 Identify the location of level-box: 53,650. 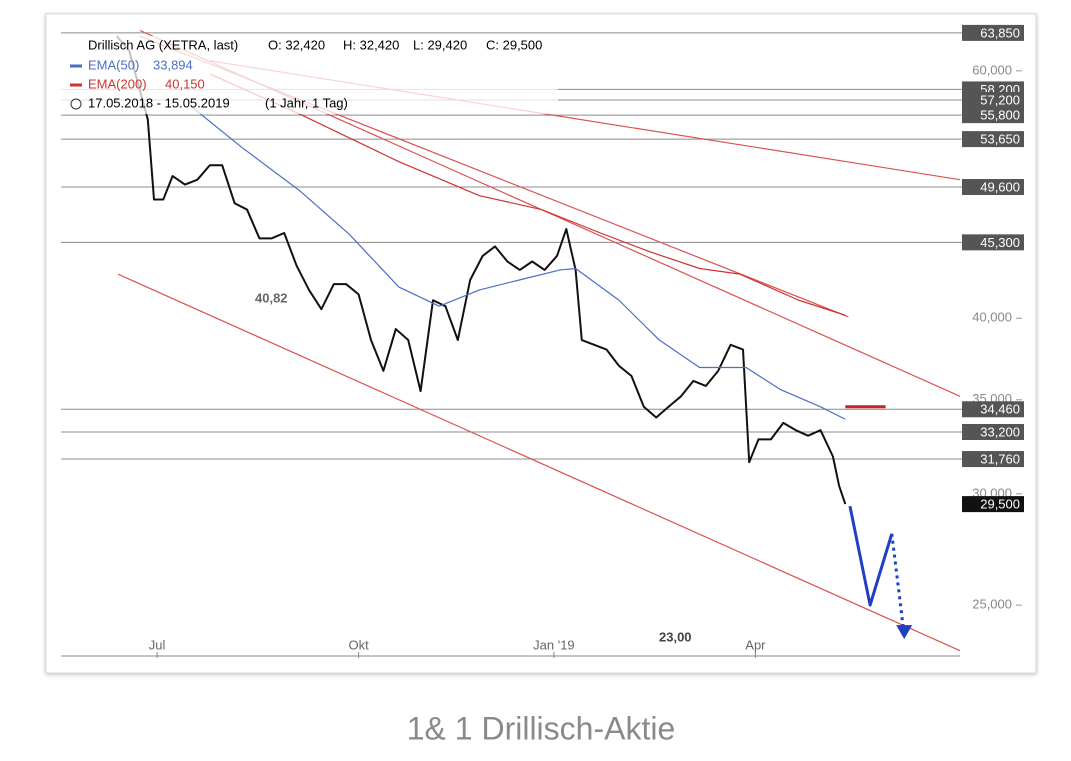
(993, 139).